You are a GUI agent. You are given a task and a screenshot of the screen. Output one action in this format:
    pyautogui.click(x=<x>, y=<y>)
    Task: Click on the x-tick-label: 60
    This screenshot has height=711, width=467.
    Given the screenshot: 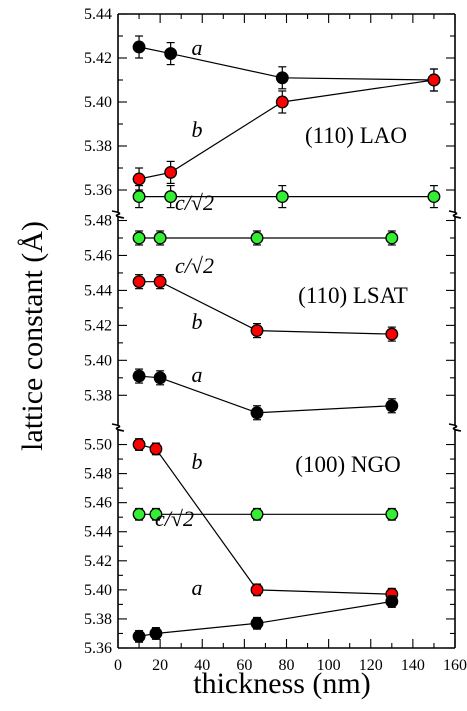 What is the action you would take?
    pyautogui.click(x=244, y=665)
    